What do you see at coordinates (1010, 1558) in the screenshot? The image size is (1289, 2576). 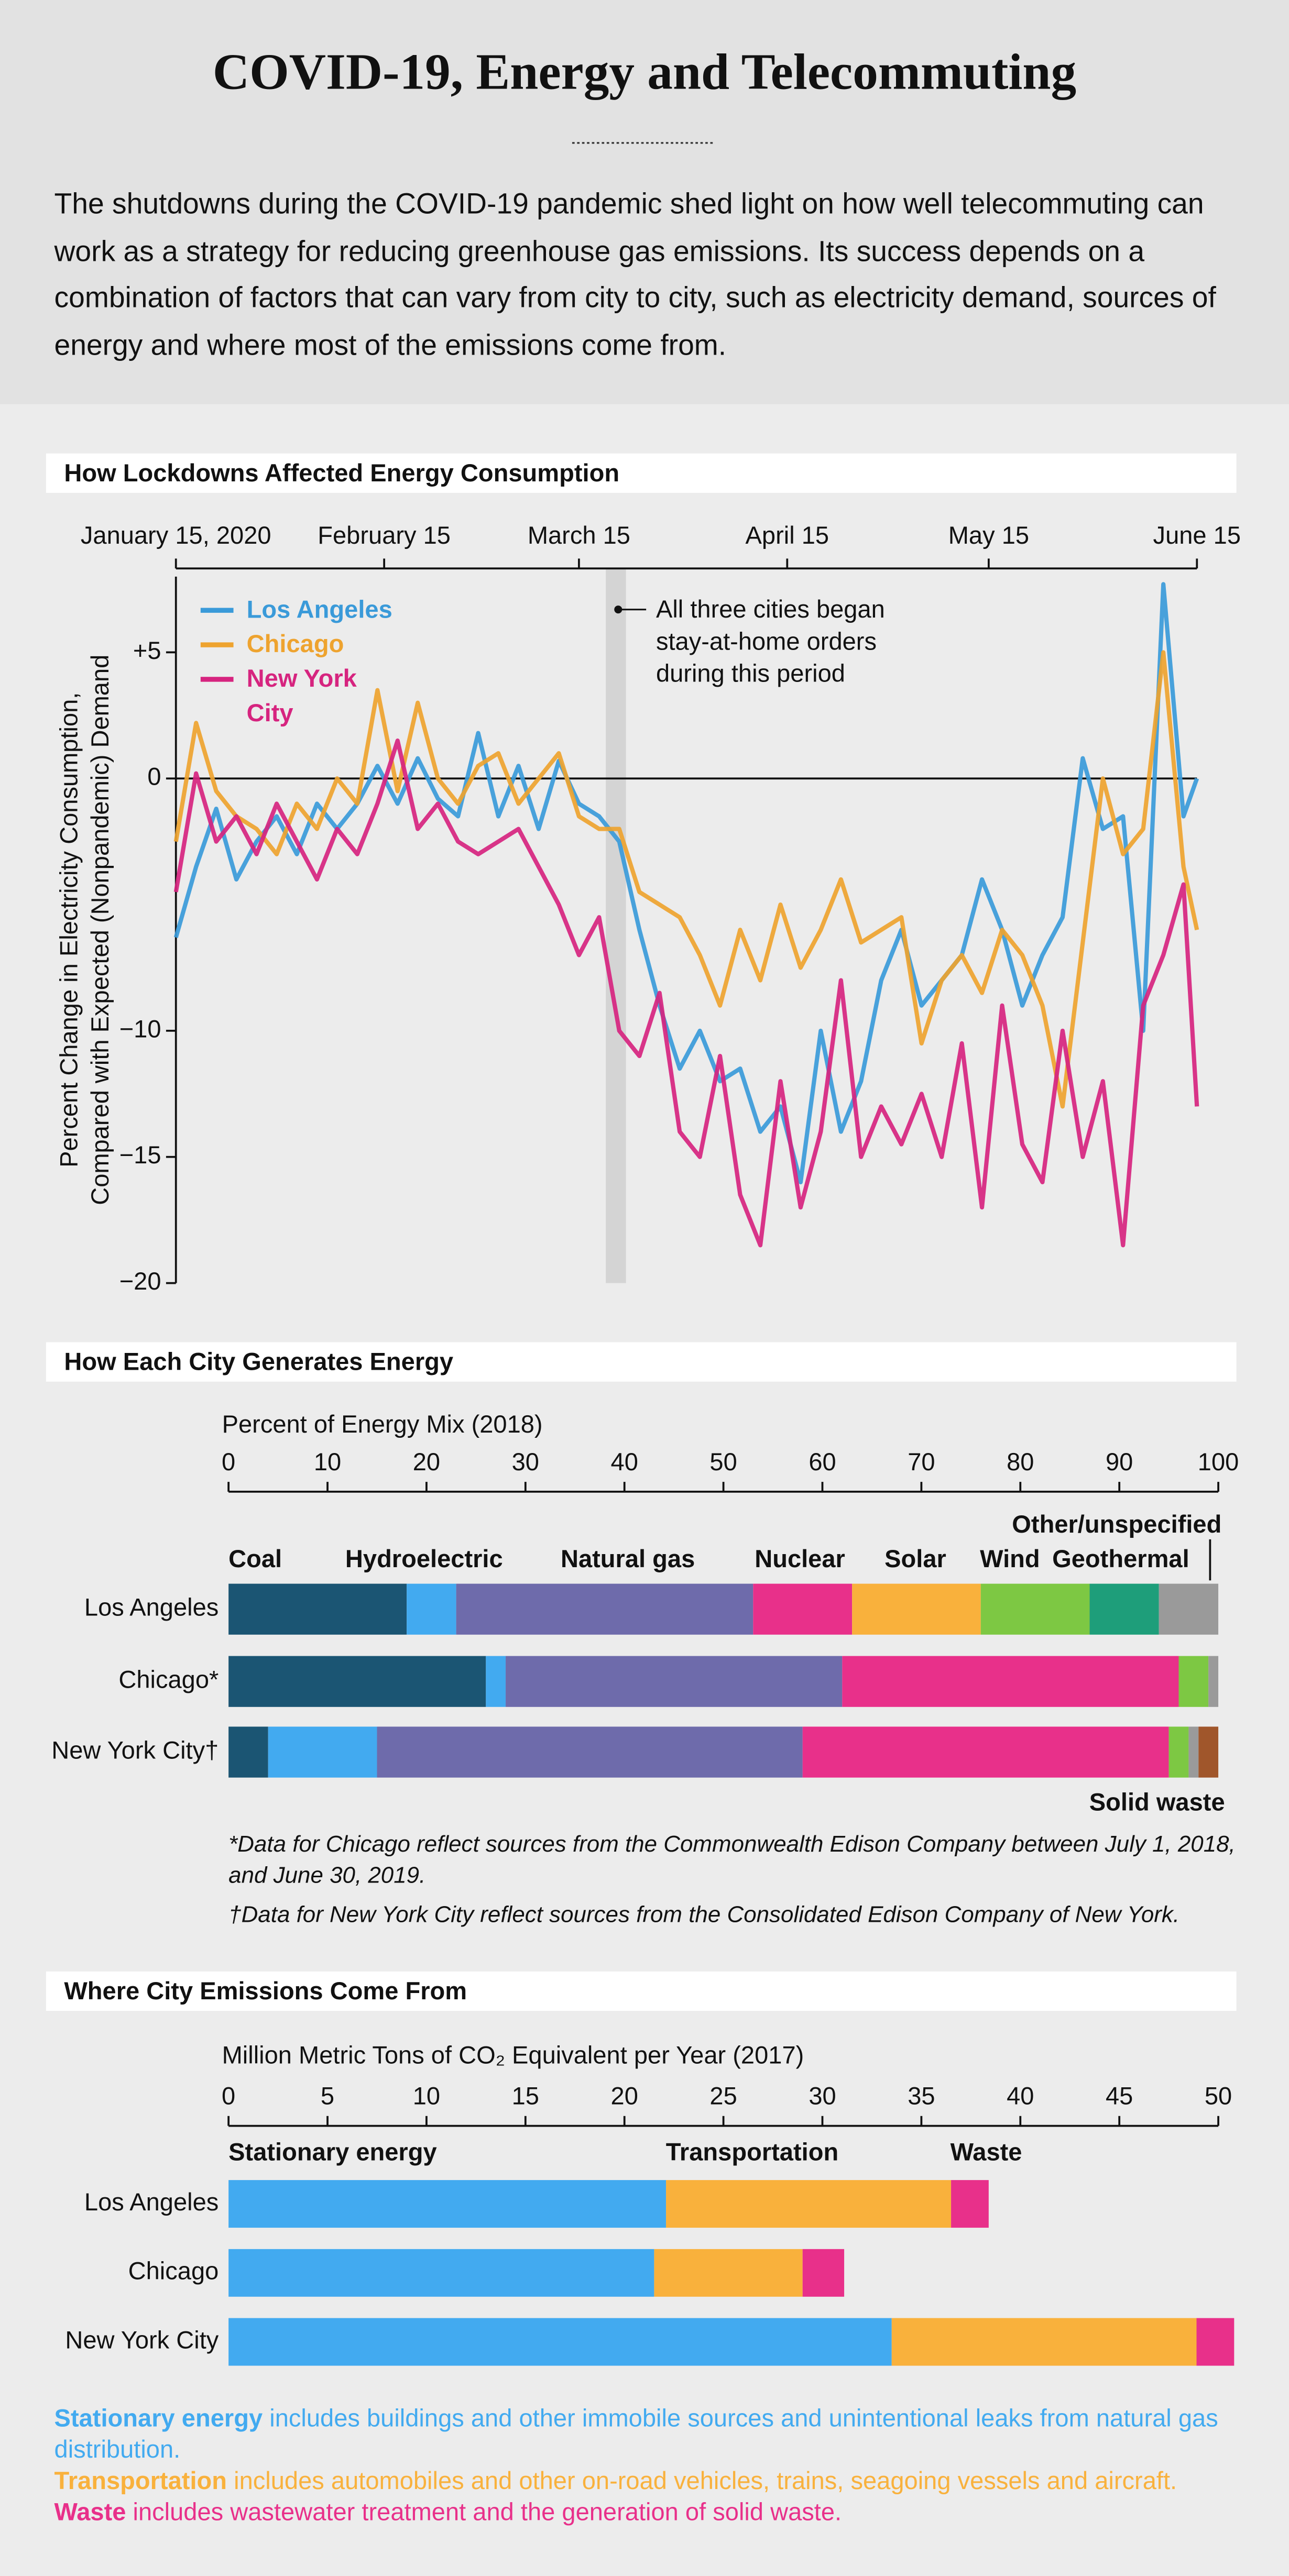 I see `legend-label: Wind` at bounding box center [1010, 1558].